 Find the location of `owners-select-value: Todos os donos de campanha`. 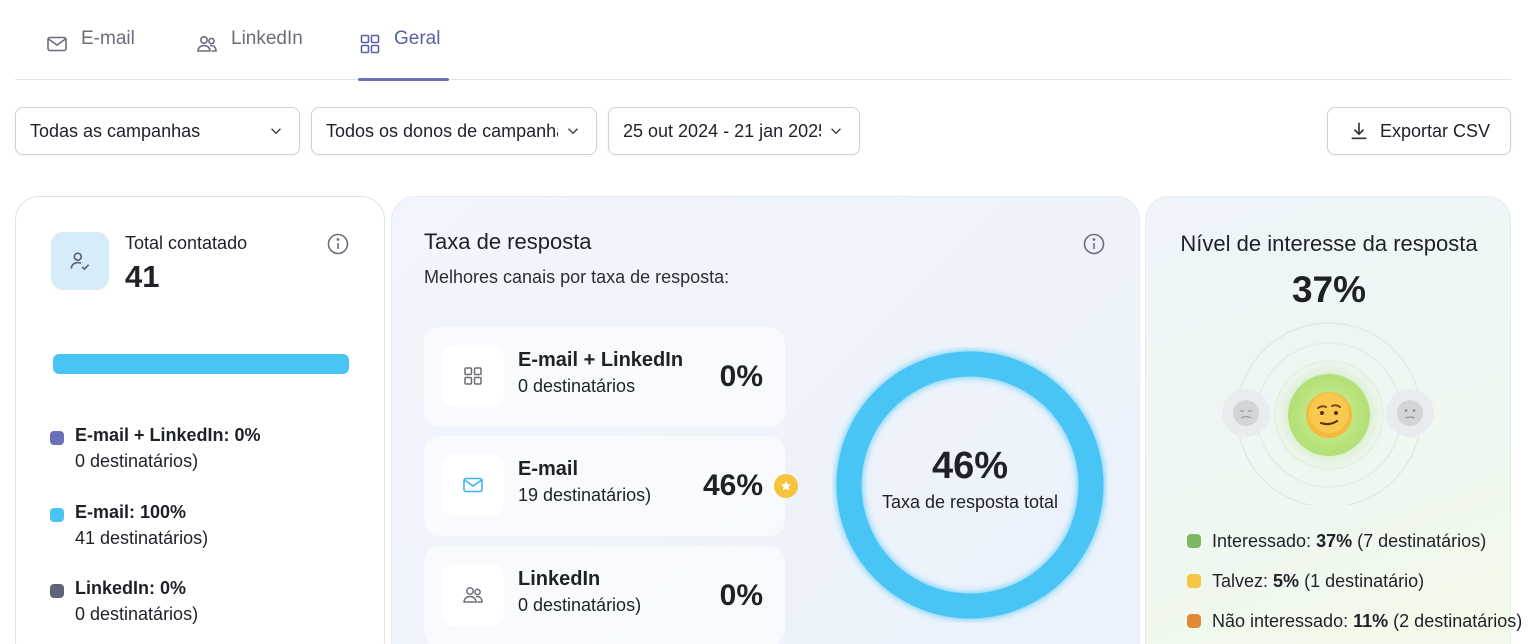

owners-select-value: Todos os donos de campanha is located at coordinates (442, 130).